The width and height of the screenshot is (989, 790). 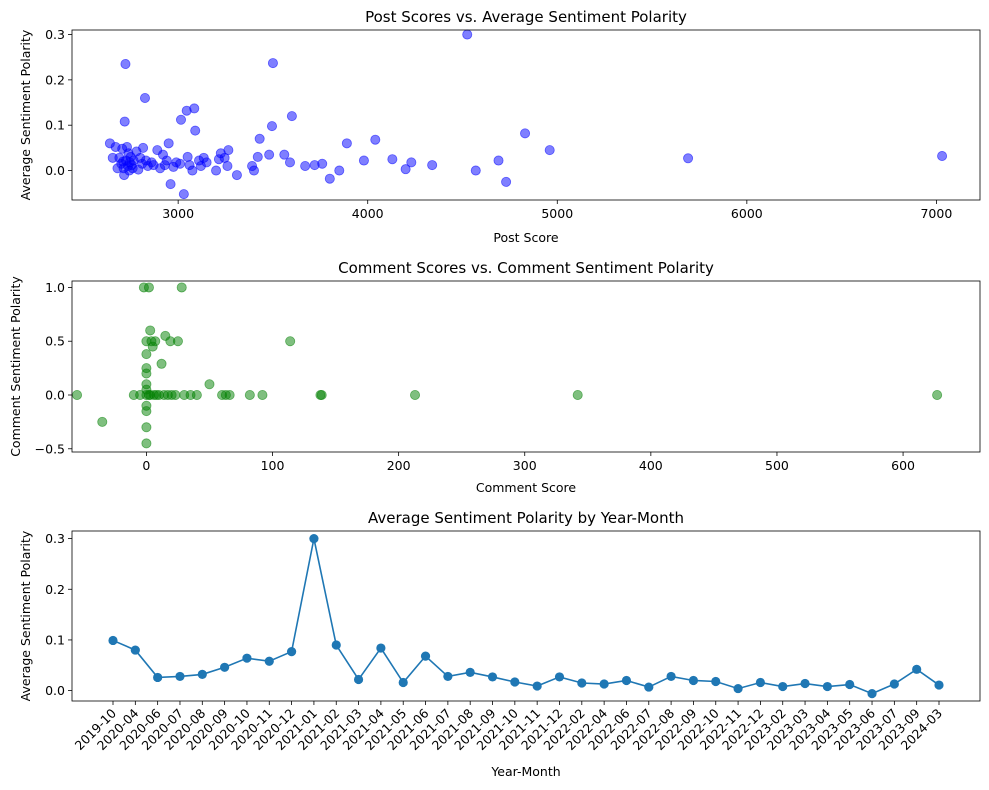 What do you see at coordinates (525, 237) in the screenshot?
I see `x-axis-label: Post Score` at bounding box center [525, 237].